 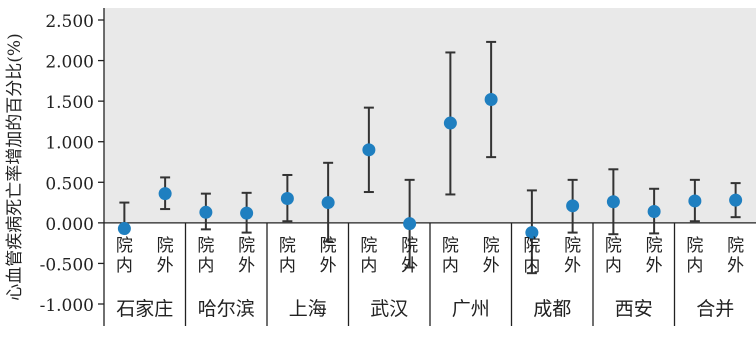 What do you see at coordinates (69, 22) in the screenshot?
I see `y-tick-label: 2.500` at bounding box center [69, 22].